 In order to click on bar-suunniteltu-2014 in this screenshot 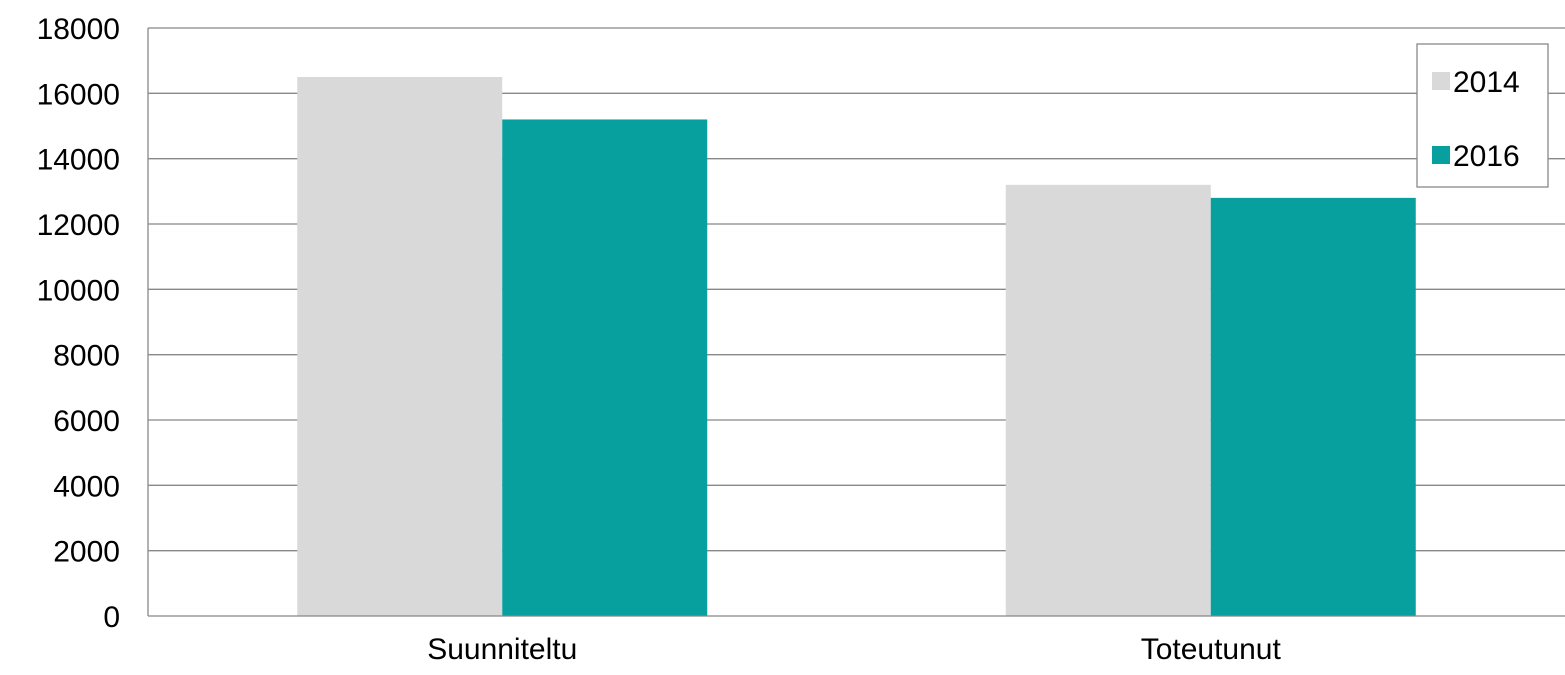, I will do `click(400, 346)`.